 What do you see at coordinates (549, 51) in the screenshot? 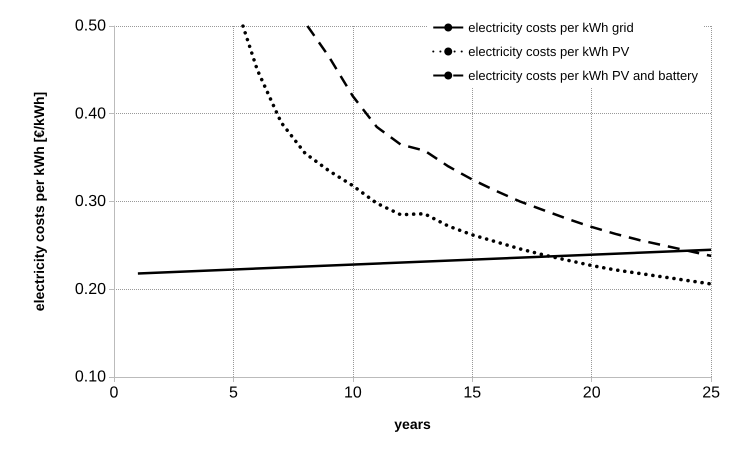
I see `legend-label: electricity costs per kWh PV` at bounding box center [549, 51].